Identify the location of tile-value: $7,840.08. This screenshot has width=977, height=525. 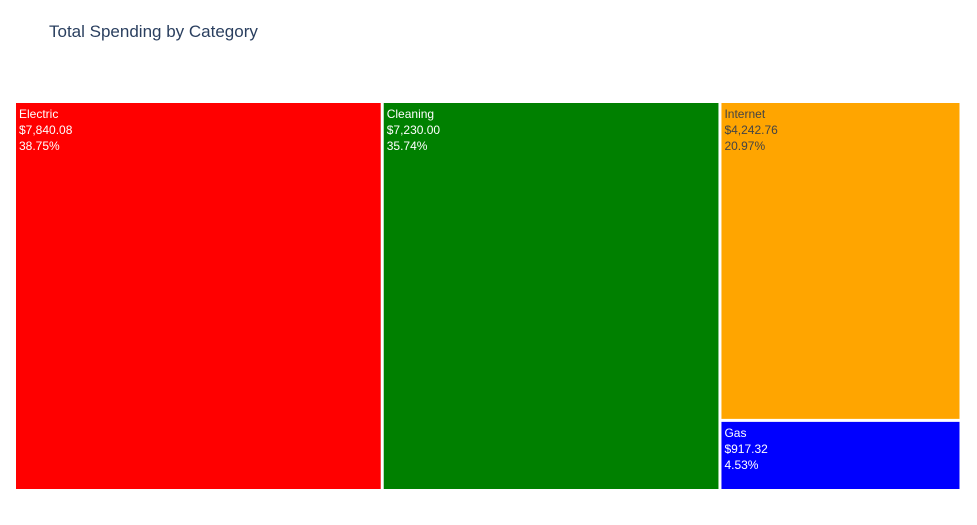
(46, 130).